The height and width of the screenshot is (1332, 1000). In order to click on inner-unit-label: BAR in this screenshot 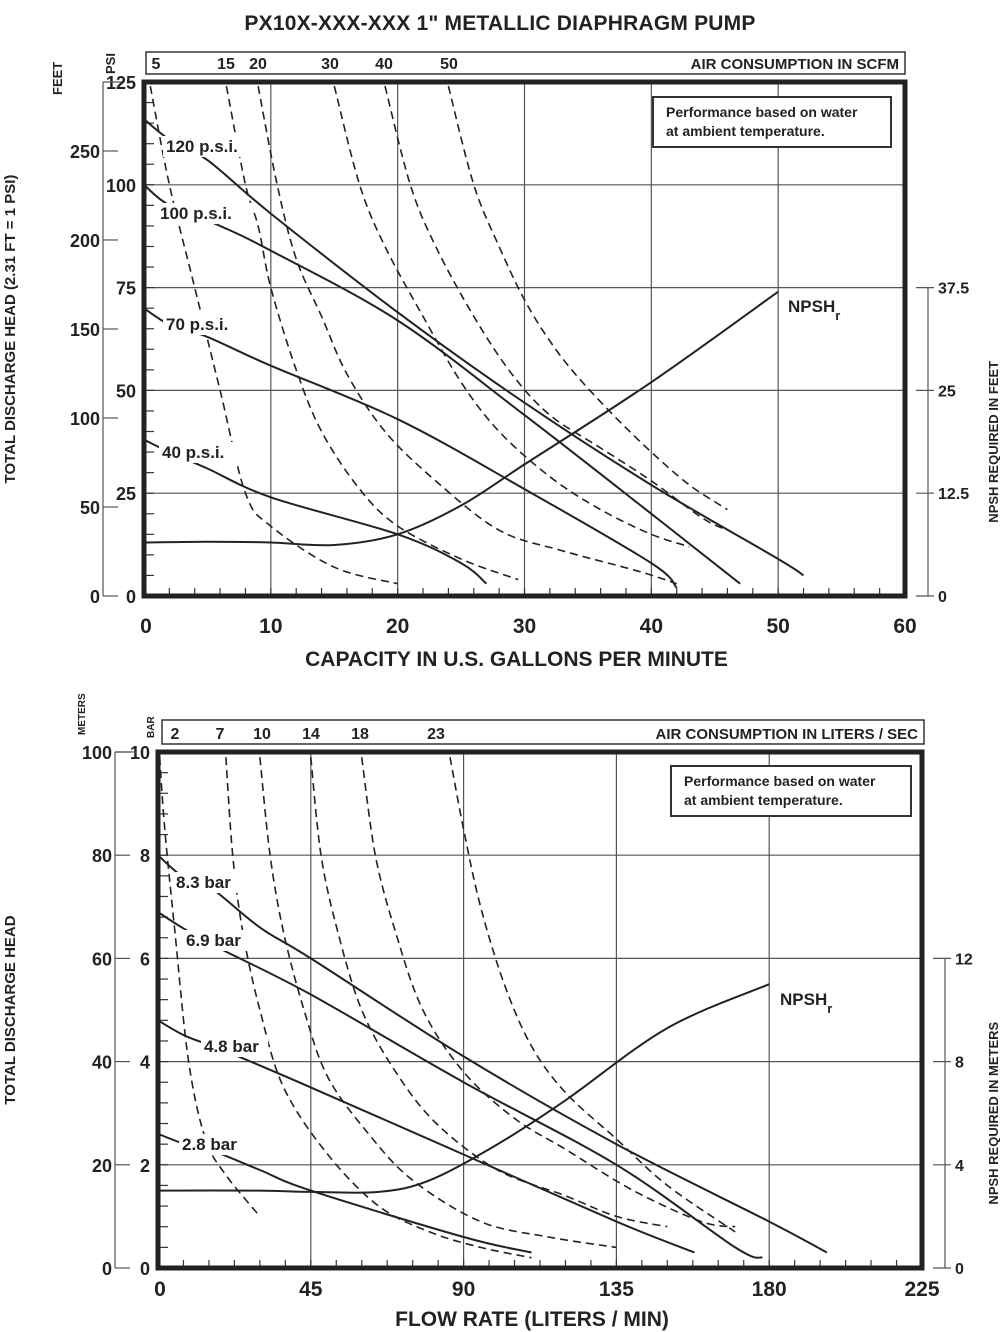, I will do `click(151, 727)`.